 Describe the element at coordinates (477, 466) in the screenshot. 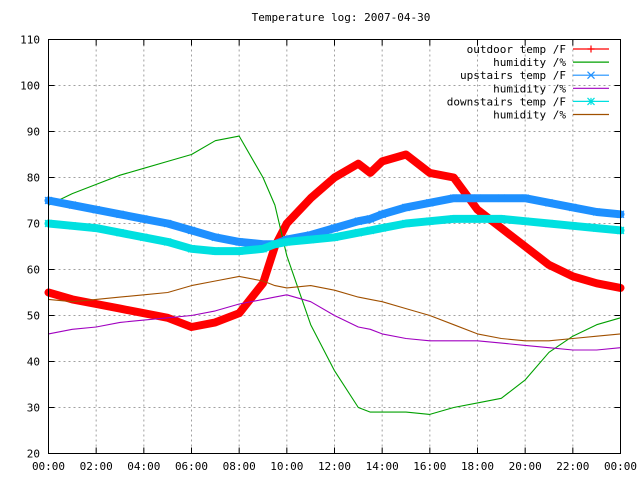

I see `x-tick-label: 18:00` at that location.